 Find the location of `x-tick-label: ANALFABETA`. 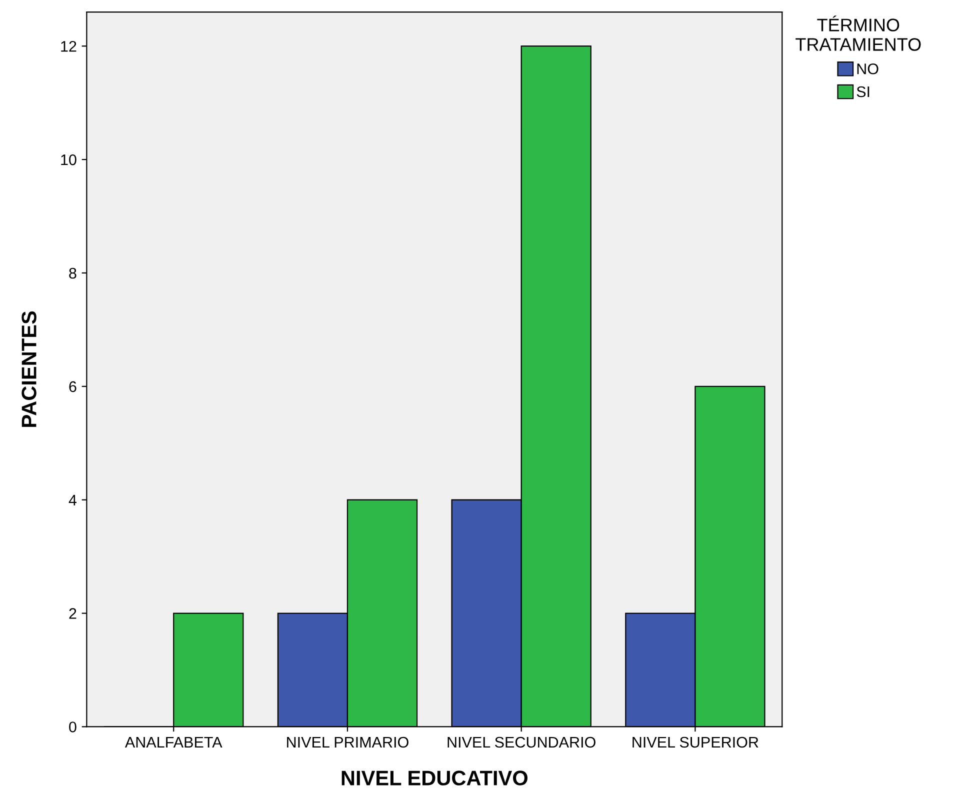

x-tick-label: ANALFABETA is located at coordinates (173, 742).